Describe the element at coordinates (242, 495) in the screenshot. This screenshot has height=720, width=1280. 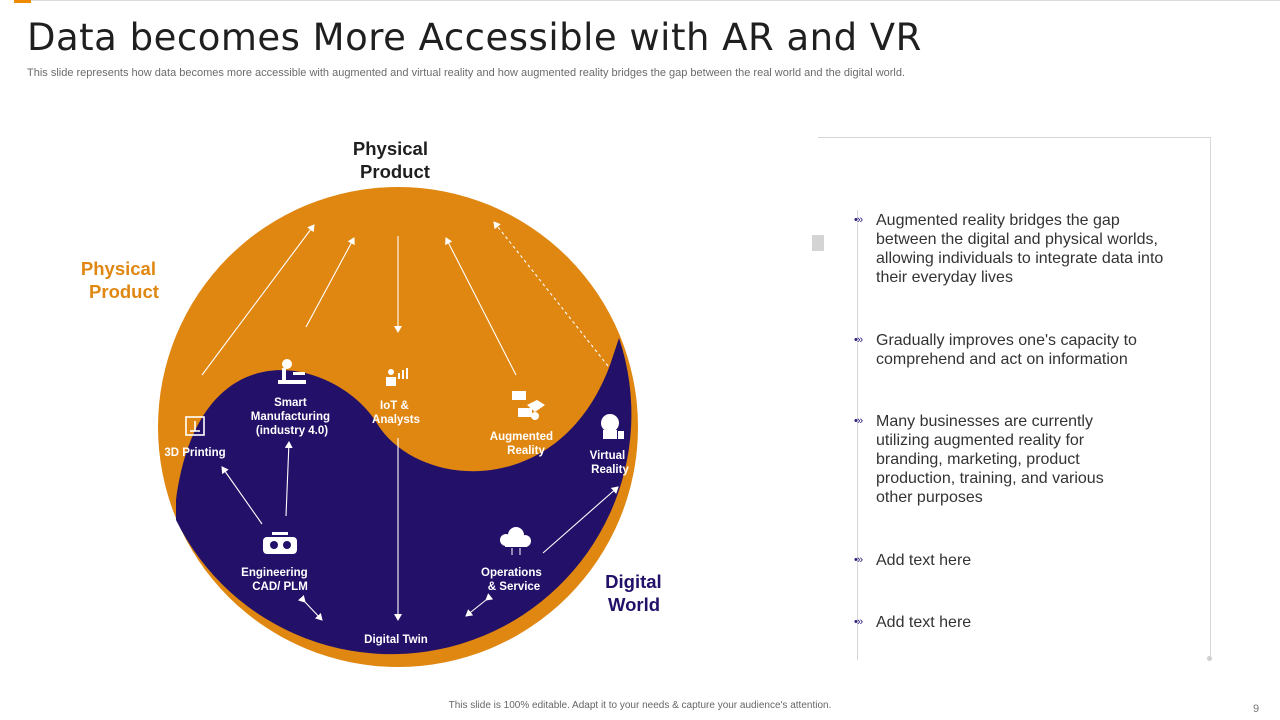
I see `arrow-eng-printing` at that location.